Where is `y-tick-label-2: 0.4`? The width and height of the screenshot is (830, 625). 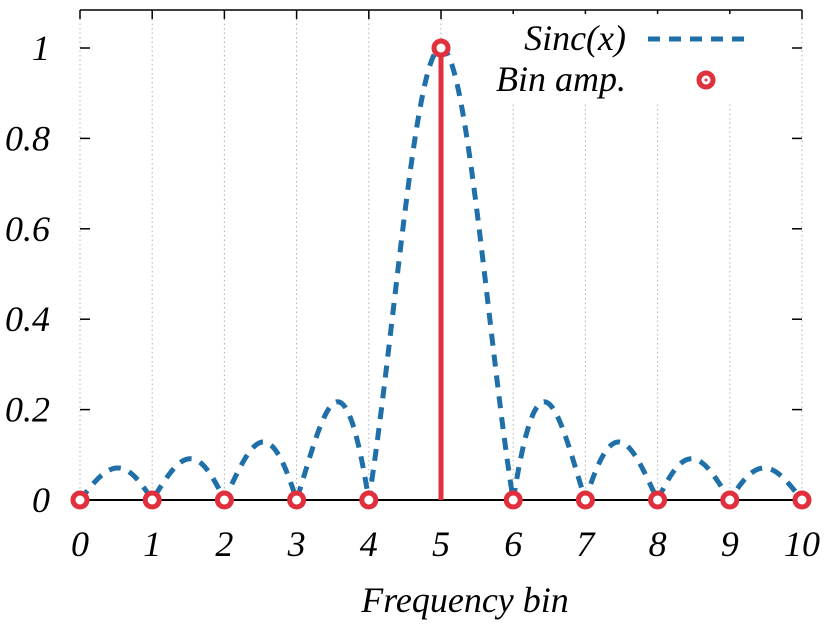
y-tick-label-2: 0.4 is located at coordinates (27, 319).